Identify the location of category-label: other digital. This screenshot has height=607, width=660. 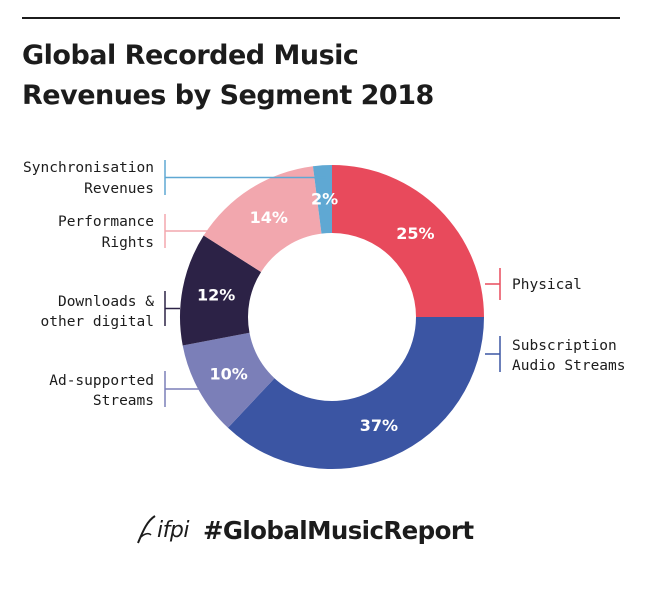
(98, 322).